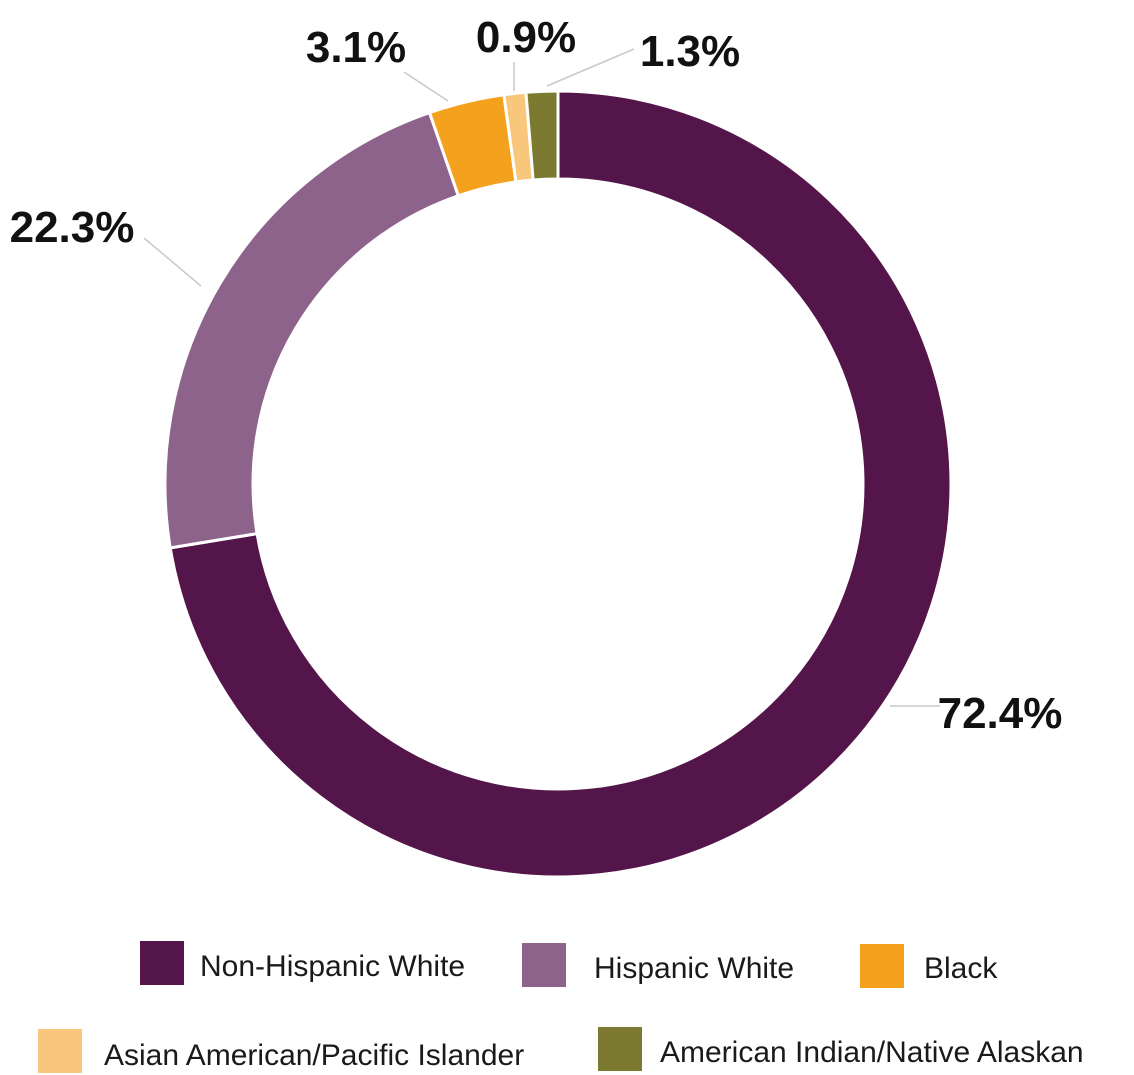  What do you see at coordinates (312, 330) in the screenshot?
I see `slice-hispanic-white` at bounding box center [312, 330].